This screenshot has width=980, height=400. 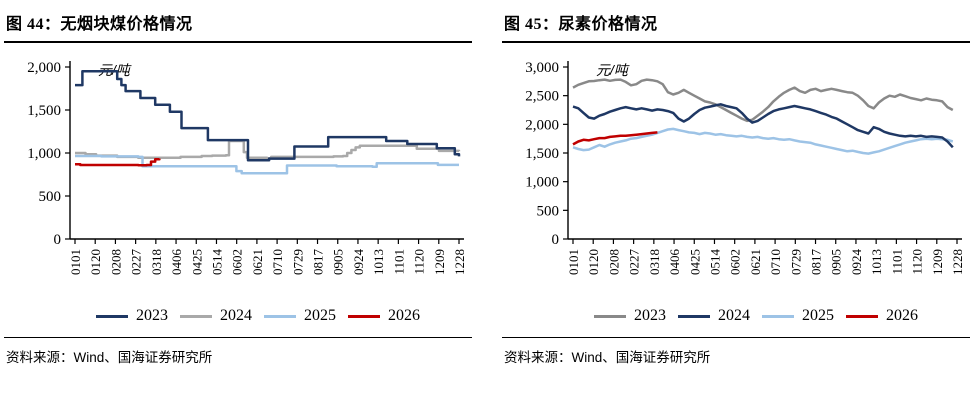 What do you see at coordinates (756, 316) in the screenshot?
I see `urea-chart-legend: 2023 2024 2025 2026` at bounding box center [756, 316].